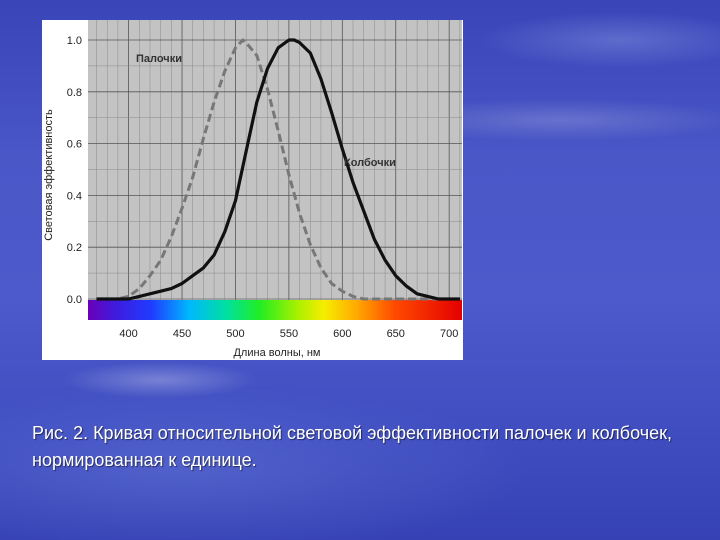  I want to click on y-tick-label: 0.0, so click(74, 300).